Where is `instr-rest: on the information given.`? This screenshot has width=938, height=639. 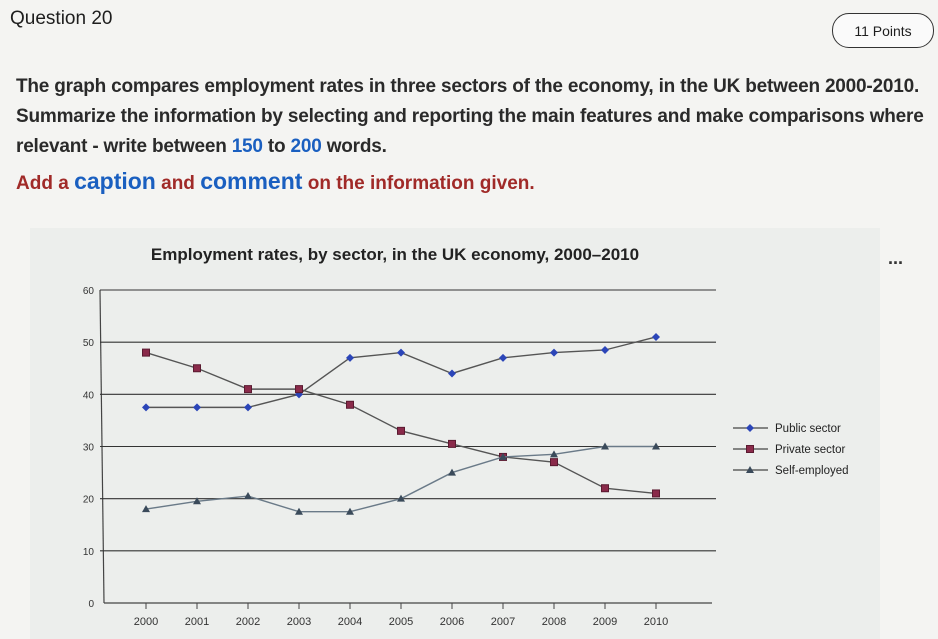
instr-rest: on the information given. is located at coordinates (418, 183).